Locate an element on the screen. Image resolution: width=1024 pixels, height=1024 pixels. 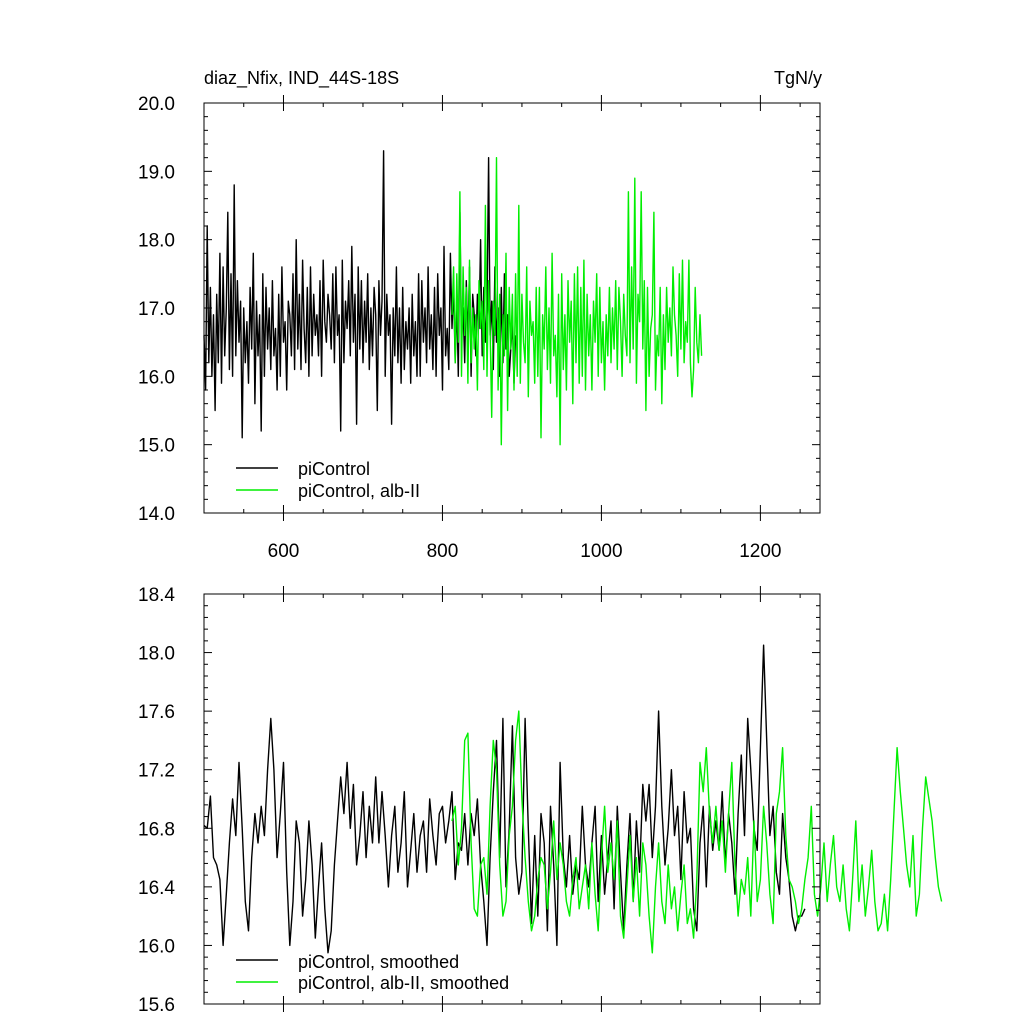
y-tick-label: 17.2 is located at coordinates (156, 771).